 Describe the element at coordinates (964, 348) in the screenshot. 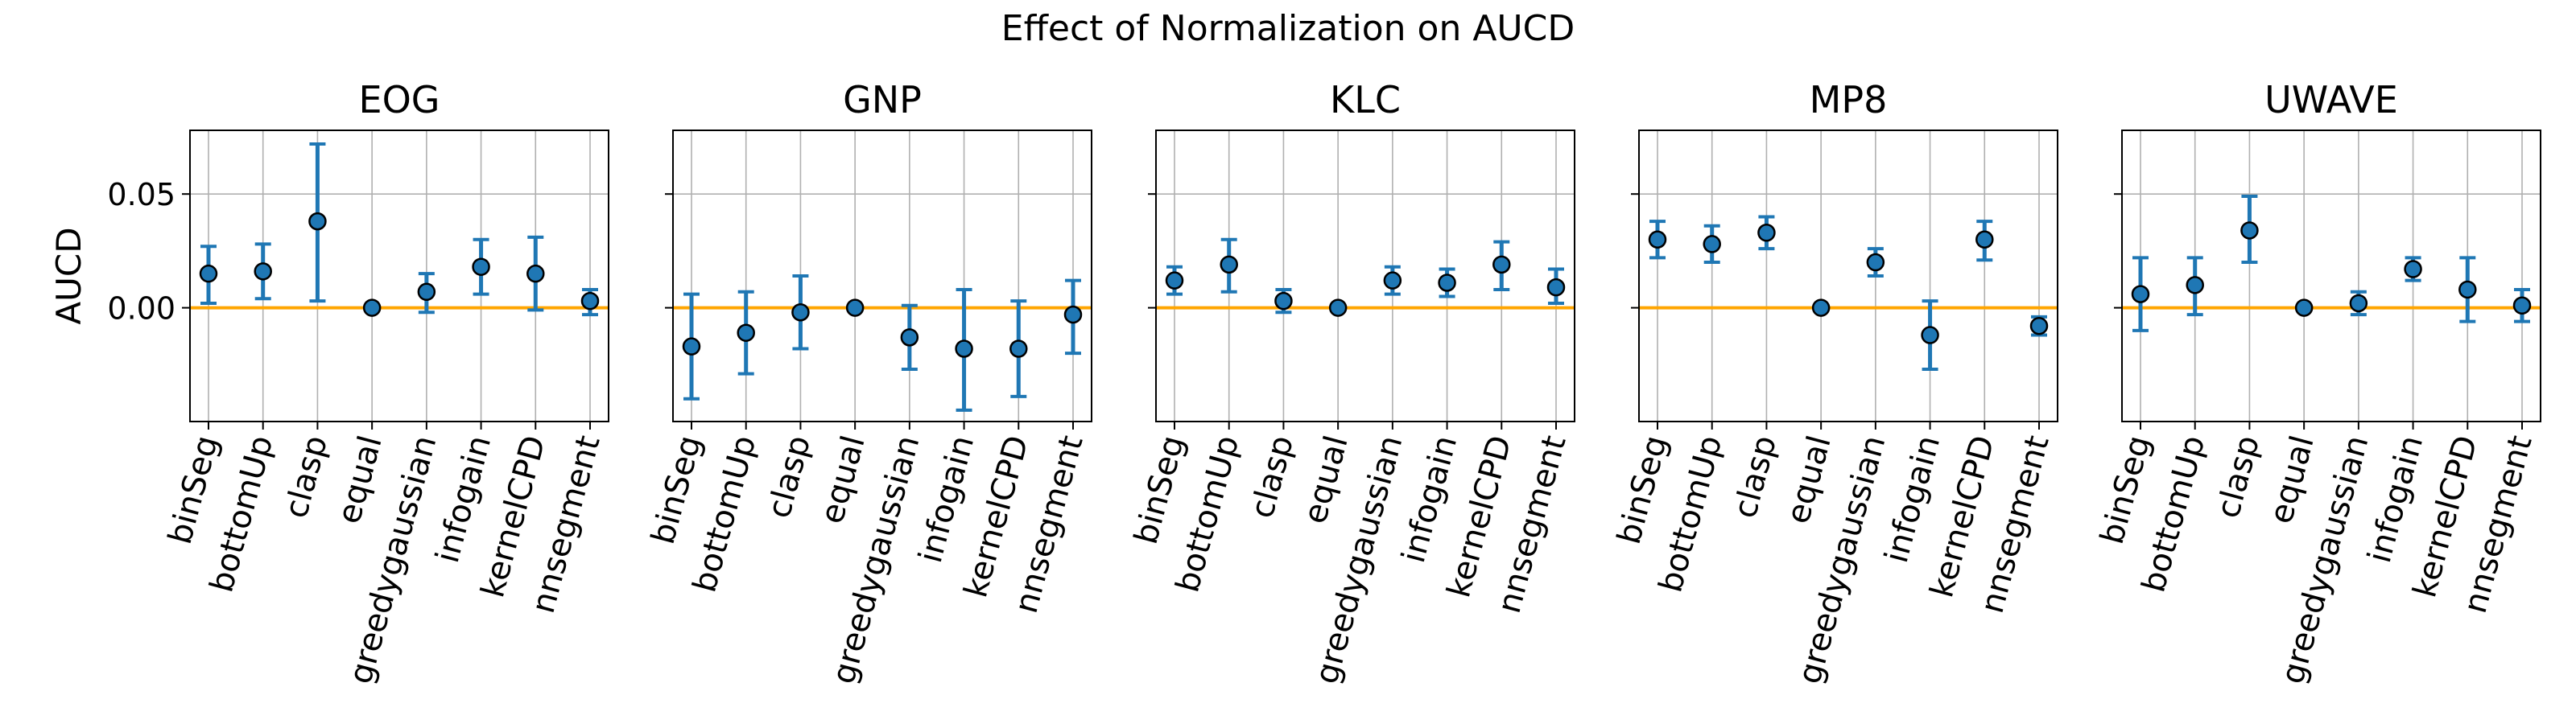

I see `gnp-point-infogain` at that location.